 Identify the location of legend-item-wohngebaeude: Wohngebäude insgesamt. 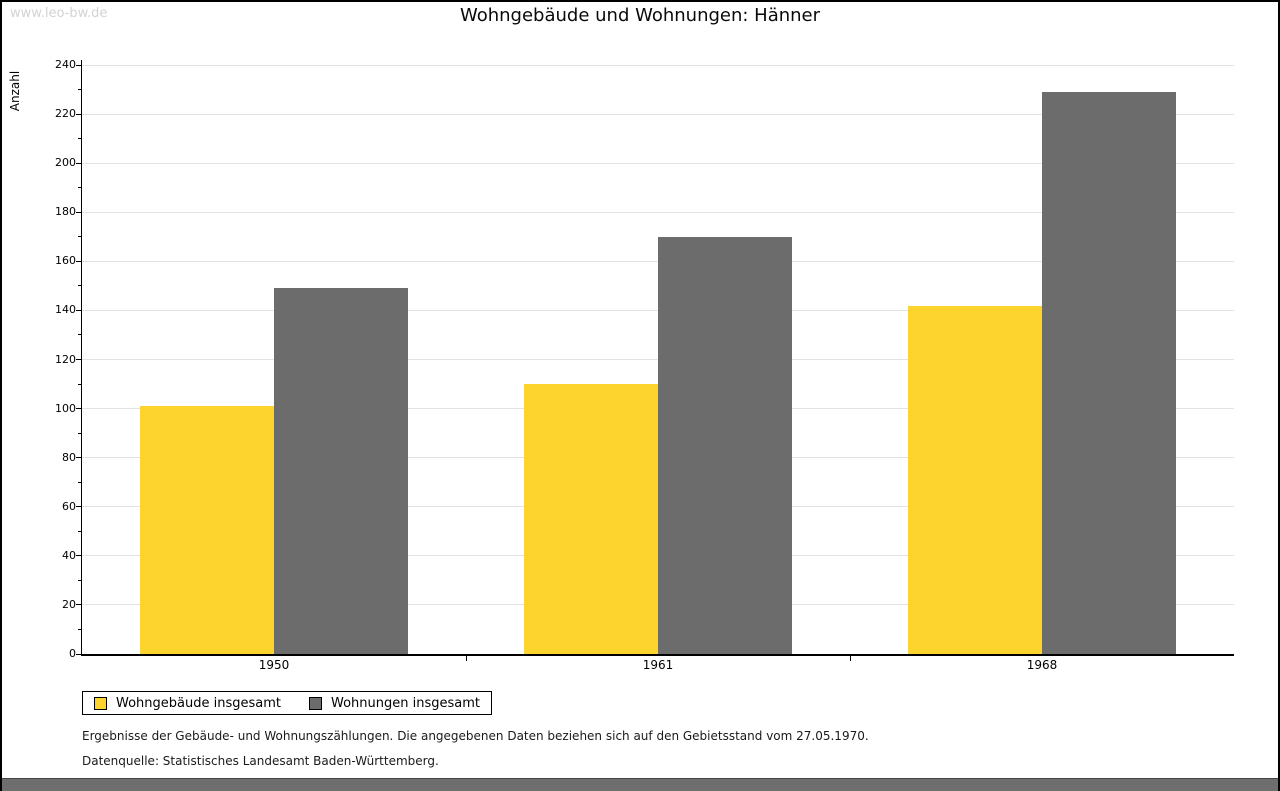
(187, 703).